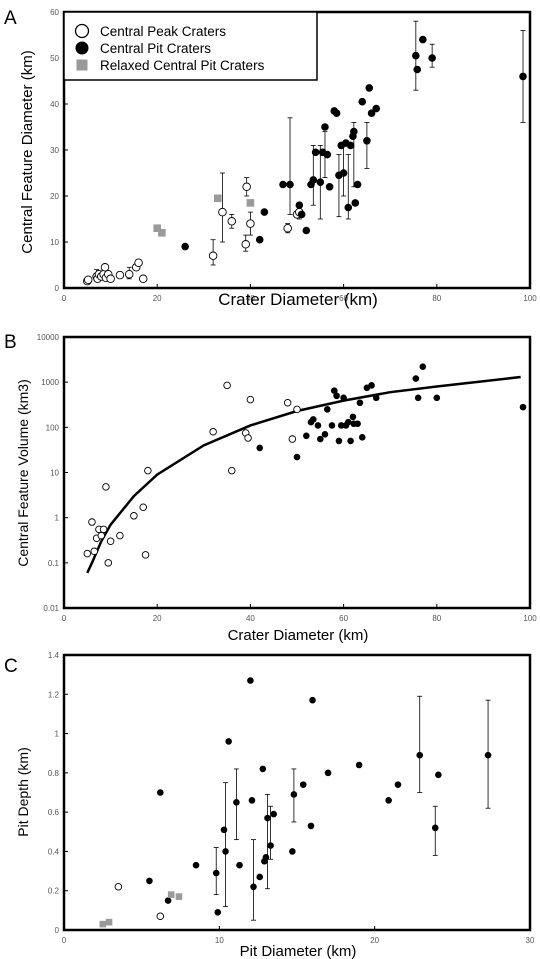 The width and height of the screenshot is (540, 959). I want to click on x-tick-label: 0, so click(64, 298).